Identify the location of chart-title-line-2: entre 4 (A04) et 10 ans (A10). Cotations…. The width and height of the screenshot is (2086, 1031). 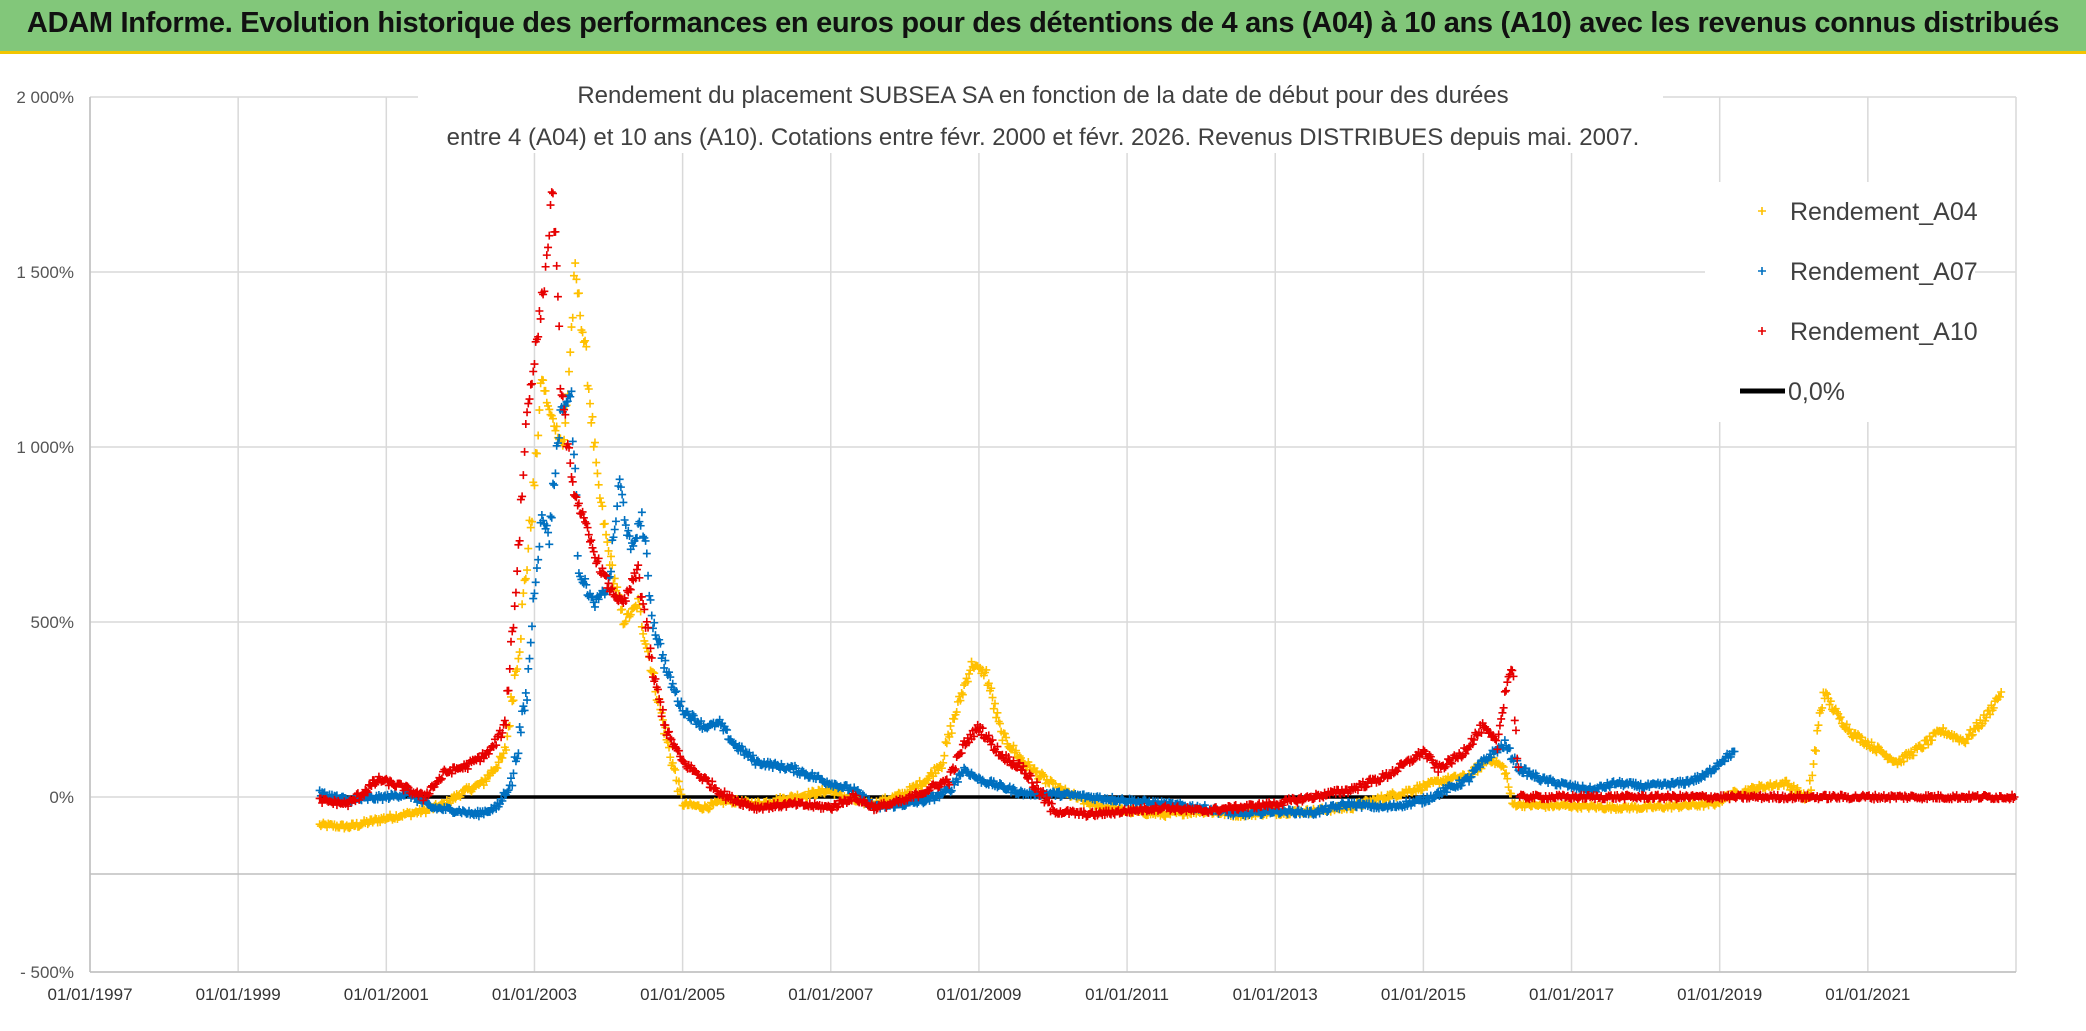
(1043, 137).